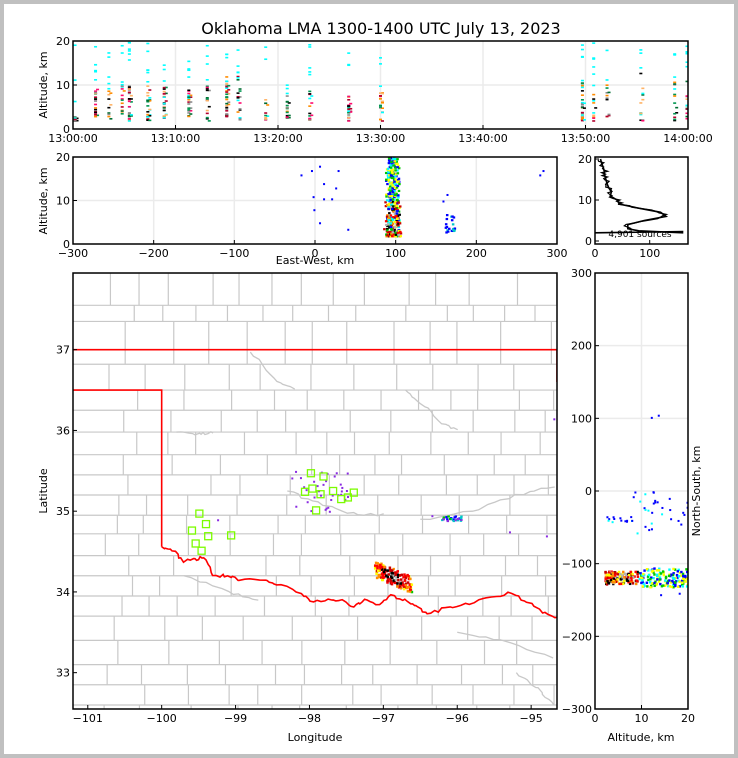 The height and width of the screenshot is (758, 738). Describe the element at coordinates (315, 253) in the screenshot. I see `ew-x-tick-label: 0` at that location.